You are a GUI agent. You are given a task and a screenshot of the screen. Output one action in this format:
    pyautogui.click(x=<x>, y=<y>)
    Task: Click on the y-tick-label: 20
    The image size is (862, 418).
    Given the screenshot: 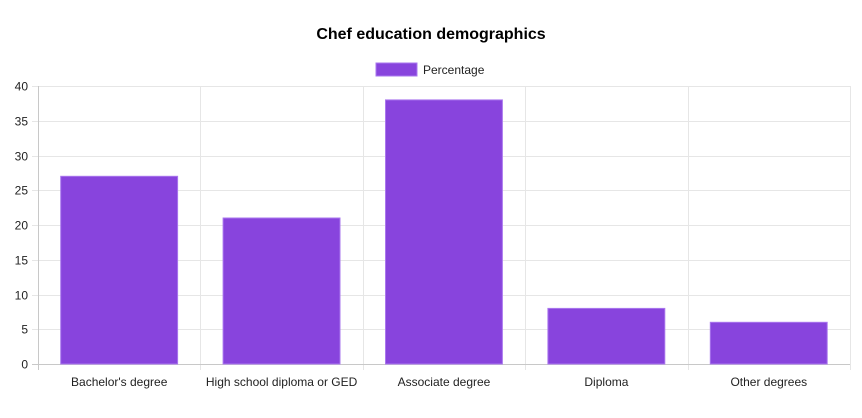 What is the action you would take?
    pyautogui.click(x=22, y=226)
    